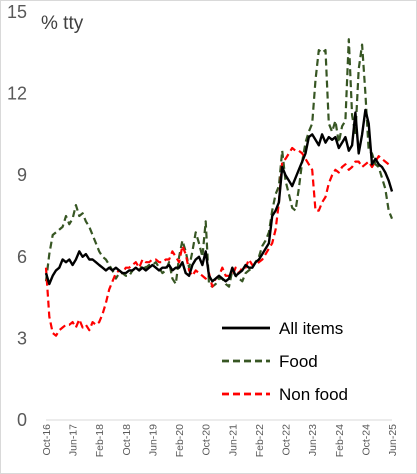 The height and width of the screenshot is (474, 417). I want to click on x-tick-label: Feb-20, so click(180, 440).